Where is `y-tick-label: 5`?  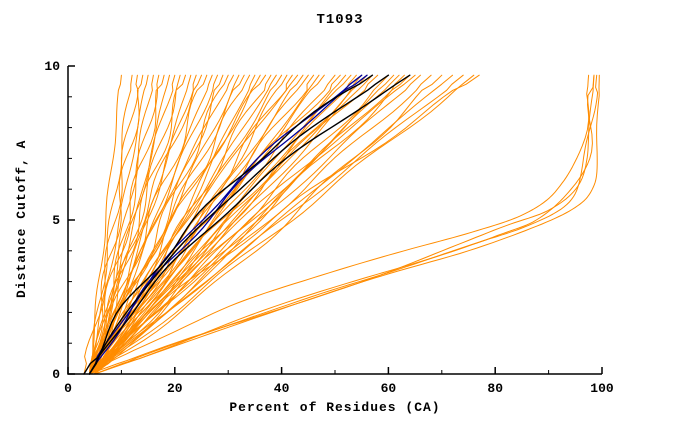 y-tick-label: 5 is located at coordinates (56, 220).